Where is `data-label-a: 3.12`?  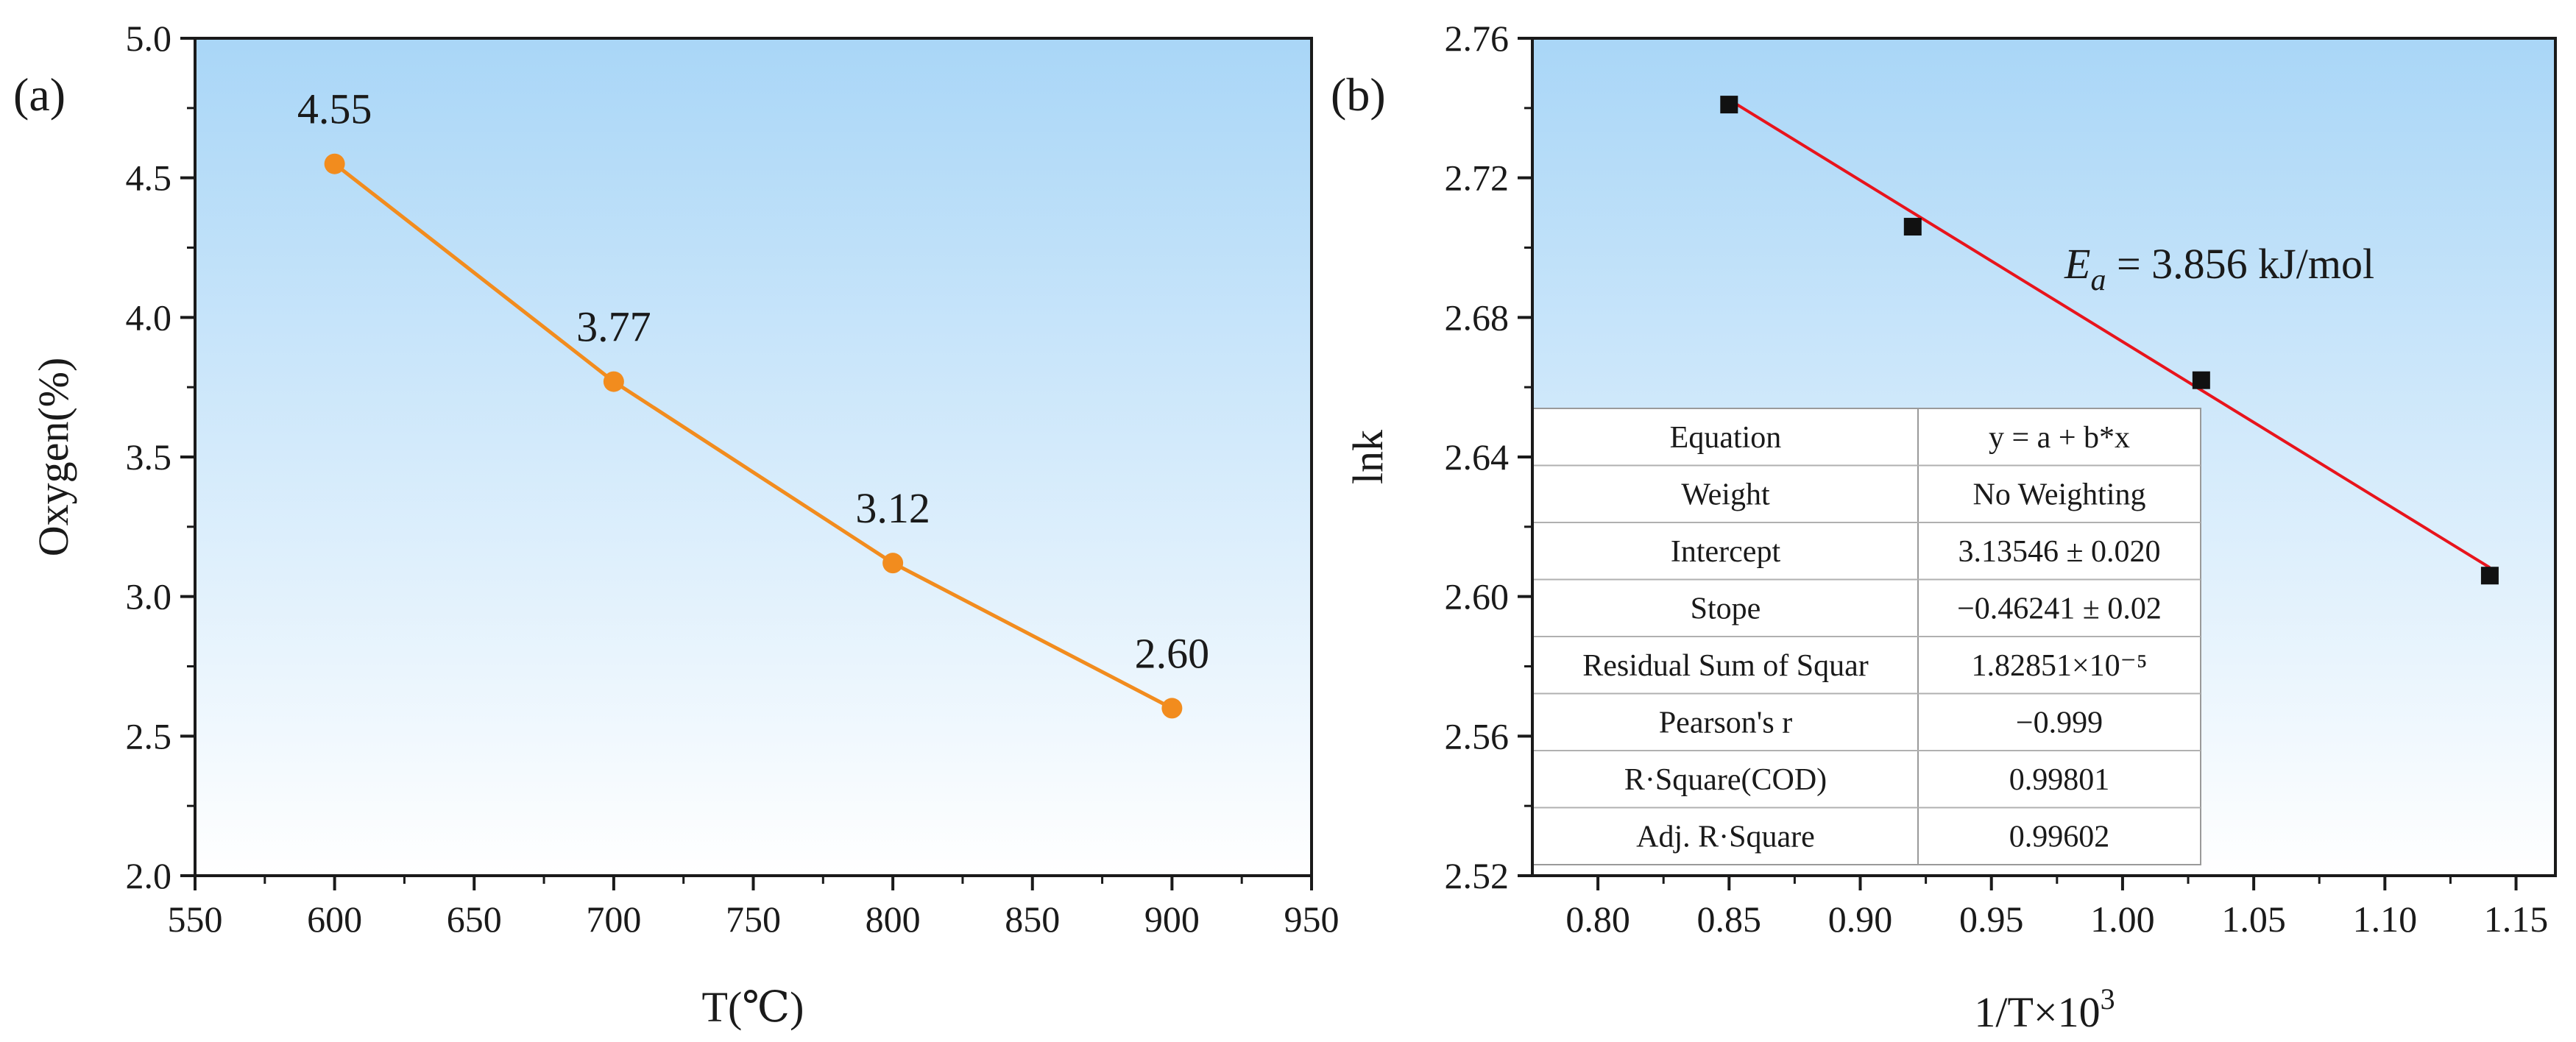
data-label-a: 3.12 is located at coordinates (893, 508).